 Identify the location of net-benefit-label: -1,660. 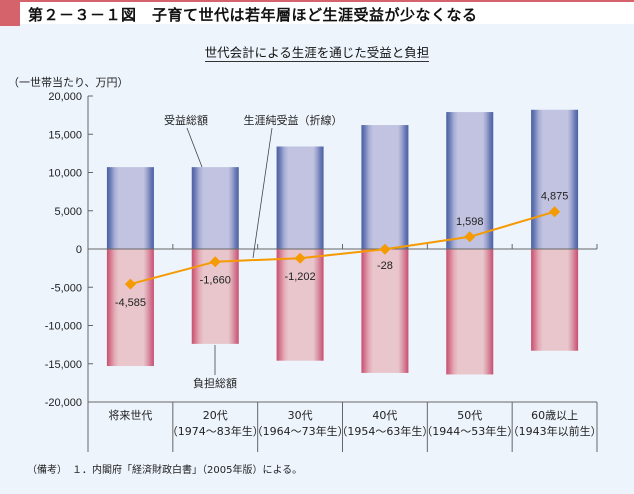
(215, 281).